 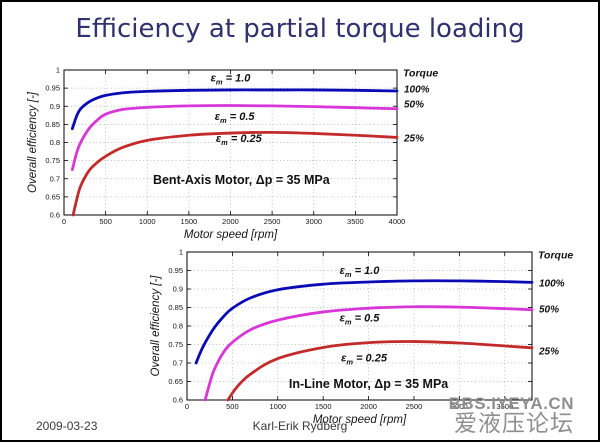 What do you see at coordinates (369, 384) in the screenshot?
I see `chart-annotation: In-Line Motor, Δp = 35 MPa` at bounding box center [369, 384].